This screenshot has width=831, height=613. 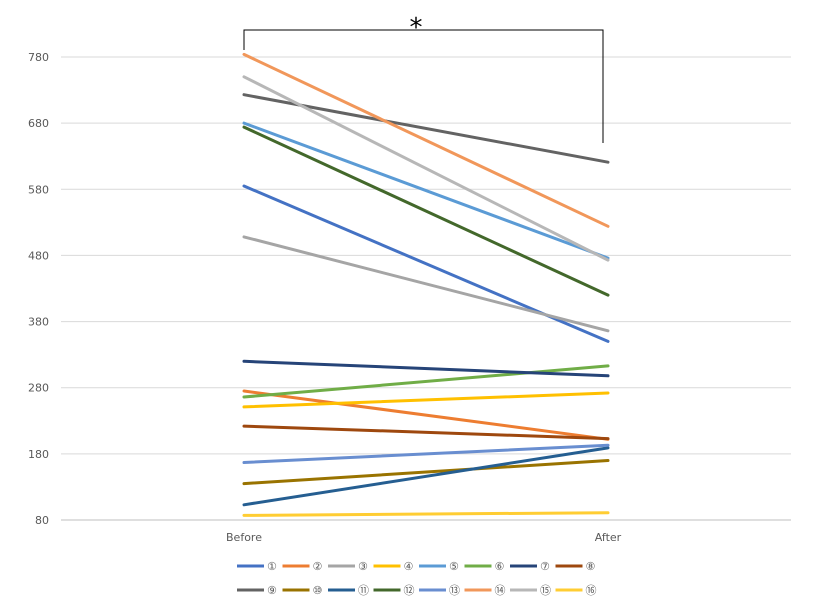 What do you see at coordinates (38, 189) in the screenshot?
I see `y-tick-label: 580` at bounding box center [38, 189].